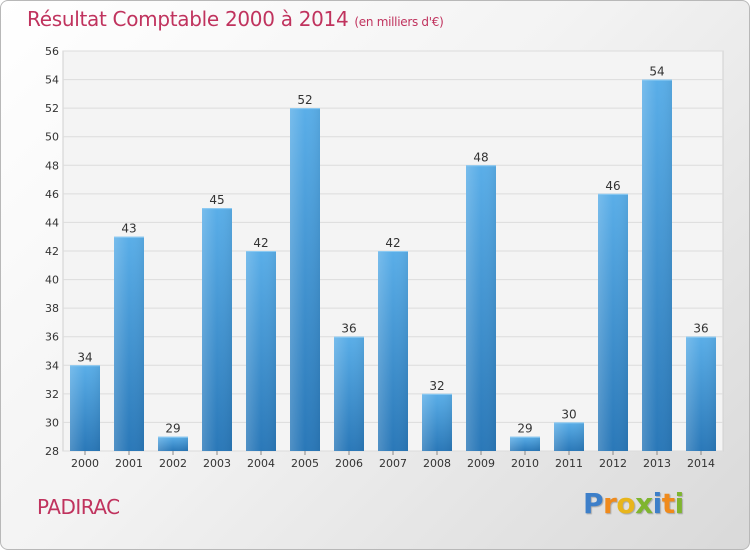 Image resolution: width=750 pixels, height=550 pixels. Describe the element at coordinates (399, 22) in the screenshot. I see `chart-subtitle: (en milliers d'€)` at that location.